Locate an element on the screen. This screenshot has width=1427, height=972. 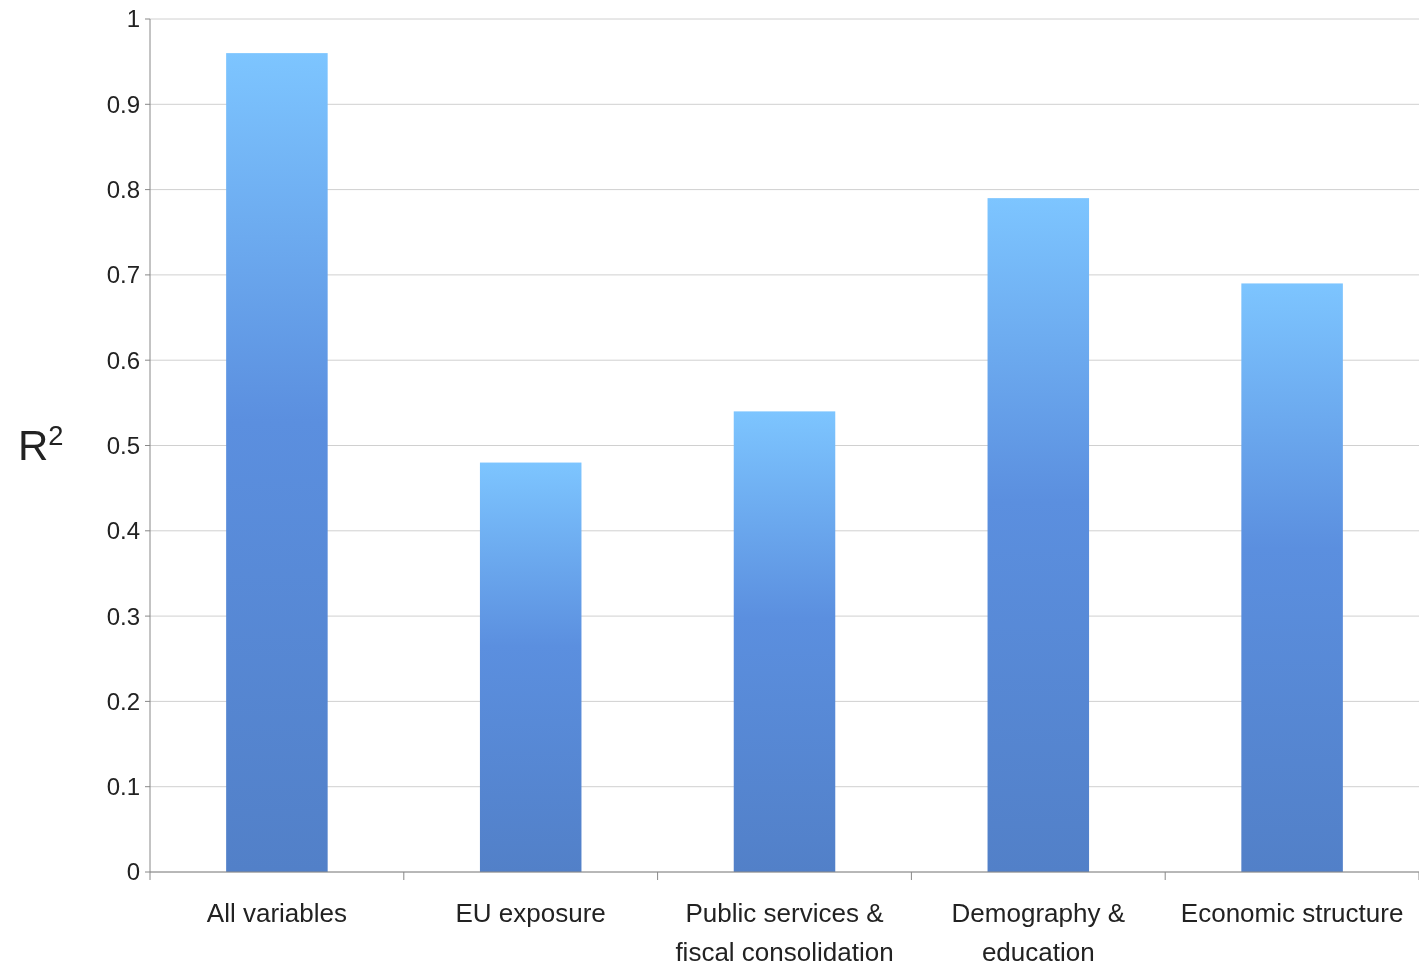
y-tick-label: 0.4 is located at coordinates (123, 531).